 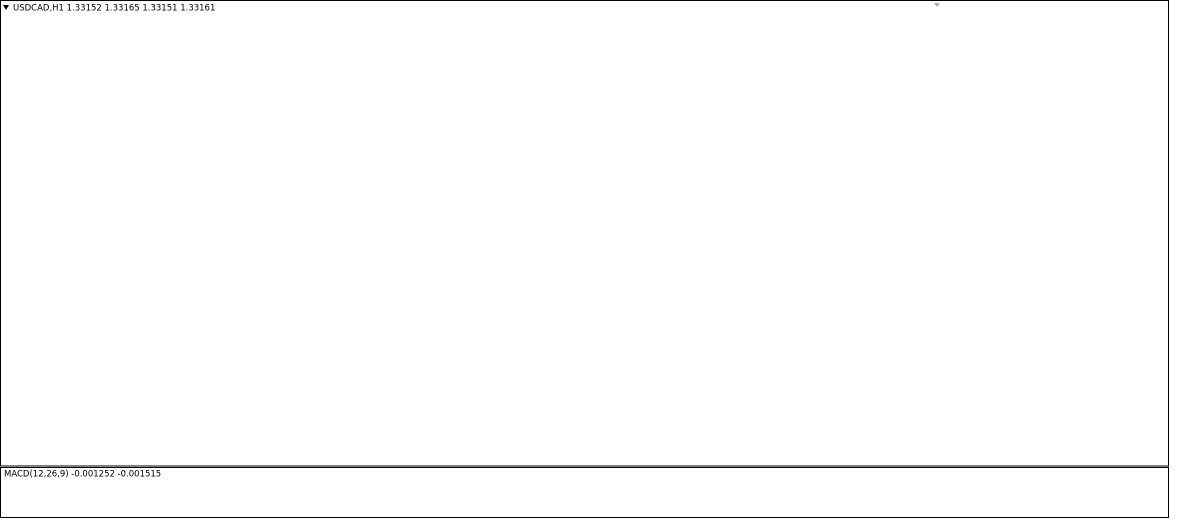 What do you see at coordinates (937, 5) in the screenshot?
I see `scroll-marker` at bounding box center [937, 5].